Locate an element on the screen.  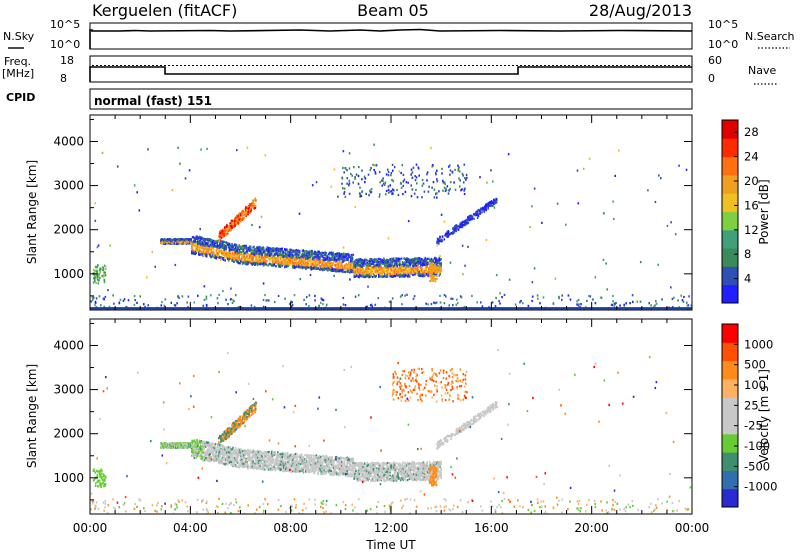
colorbar-tick-label: 24 is located at coordinates (751, 157).